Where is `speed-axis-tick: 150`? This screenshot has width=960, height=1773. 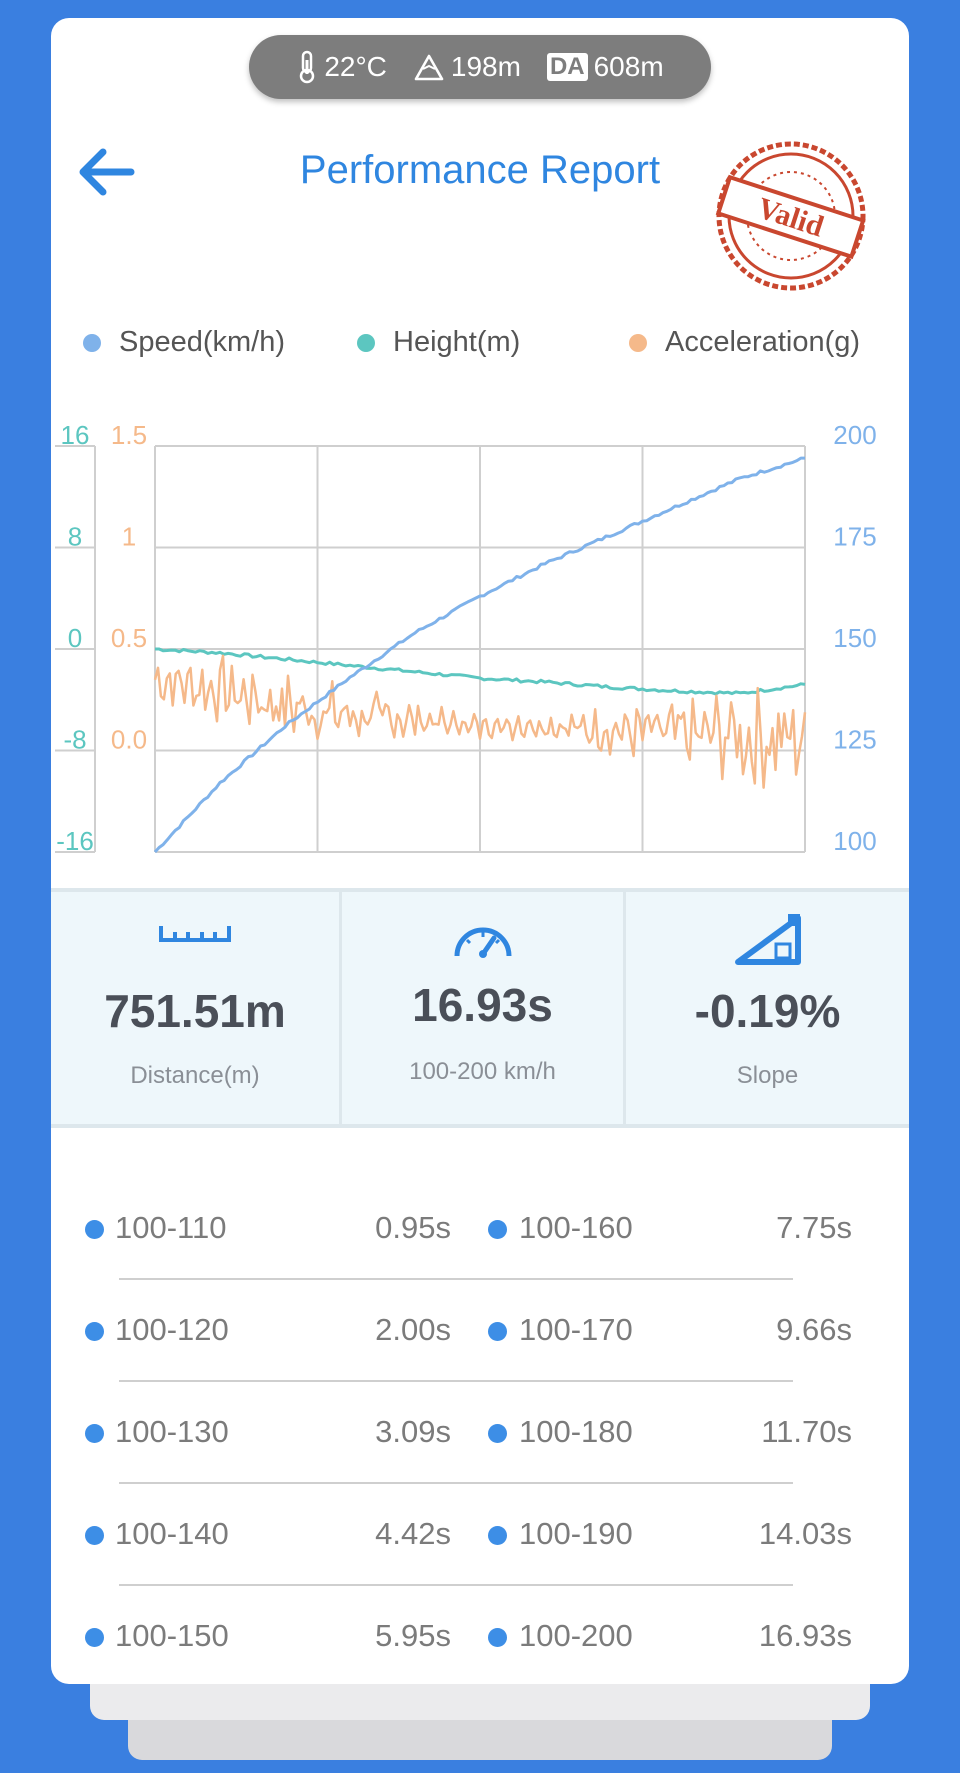
speed-axis-tick: 150 is located at coordinates (854, 638).